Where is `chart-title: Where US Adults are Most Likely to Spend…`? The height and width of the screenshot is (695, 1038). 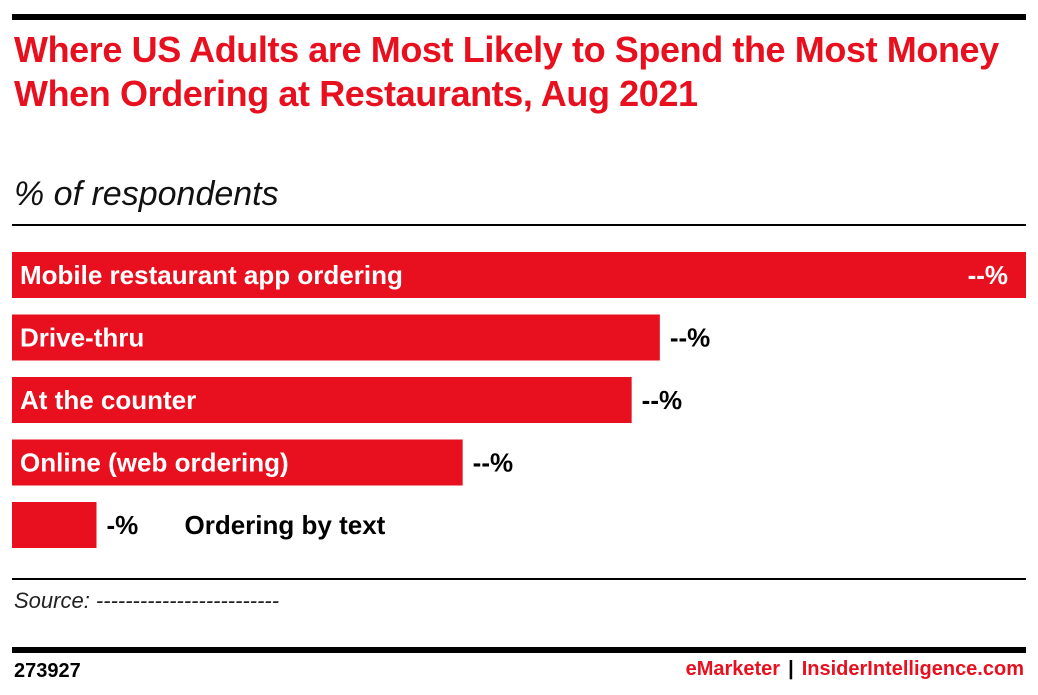
chart-title: Where US Adults are Most Likely to Spend… is located at coordinates (506, 71).